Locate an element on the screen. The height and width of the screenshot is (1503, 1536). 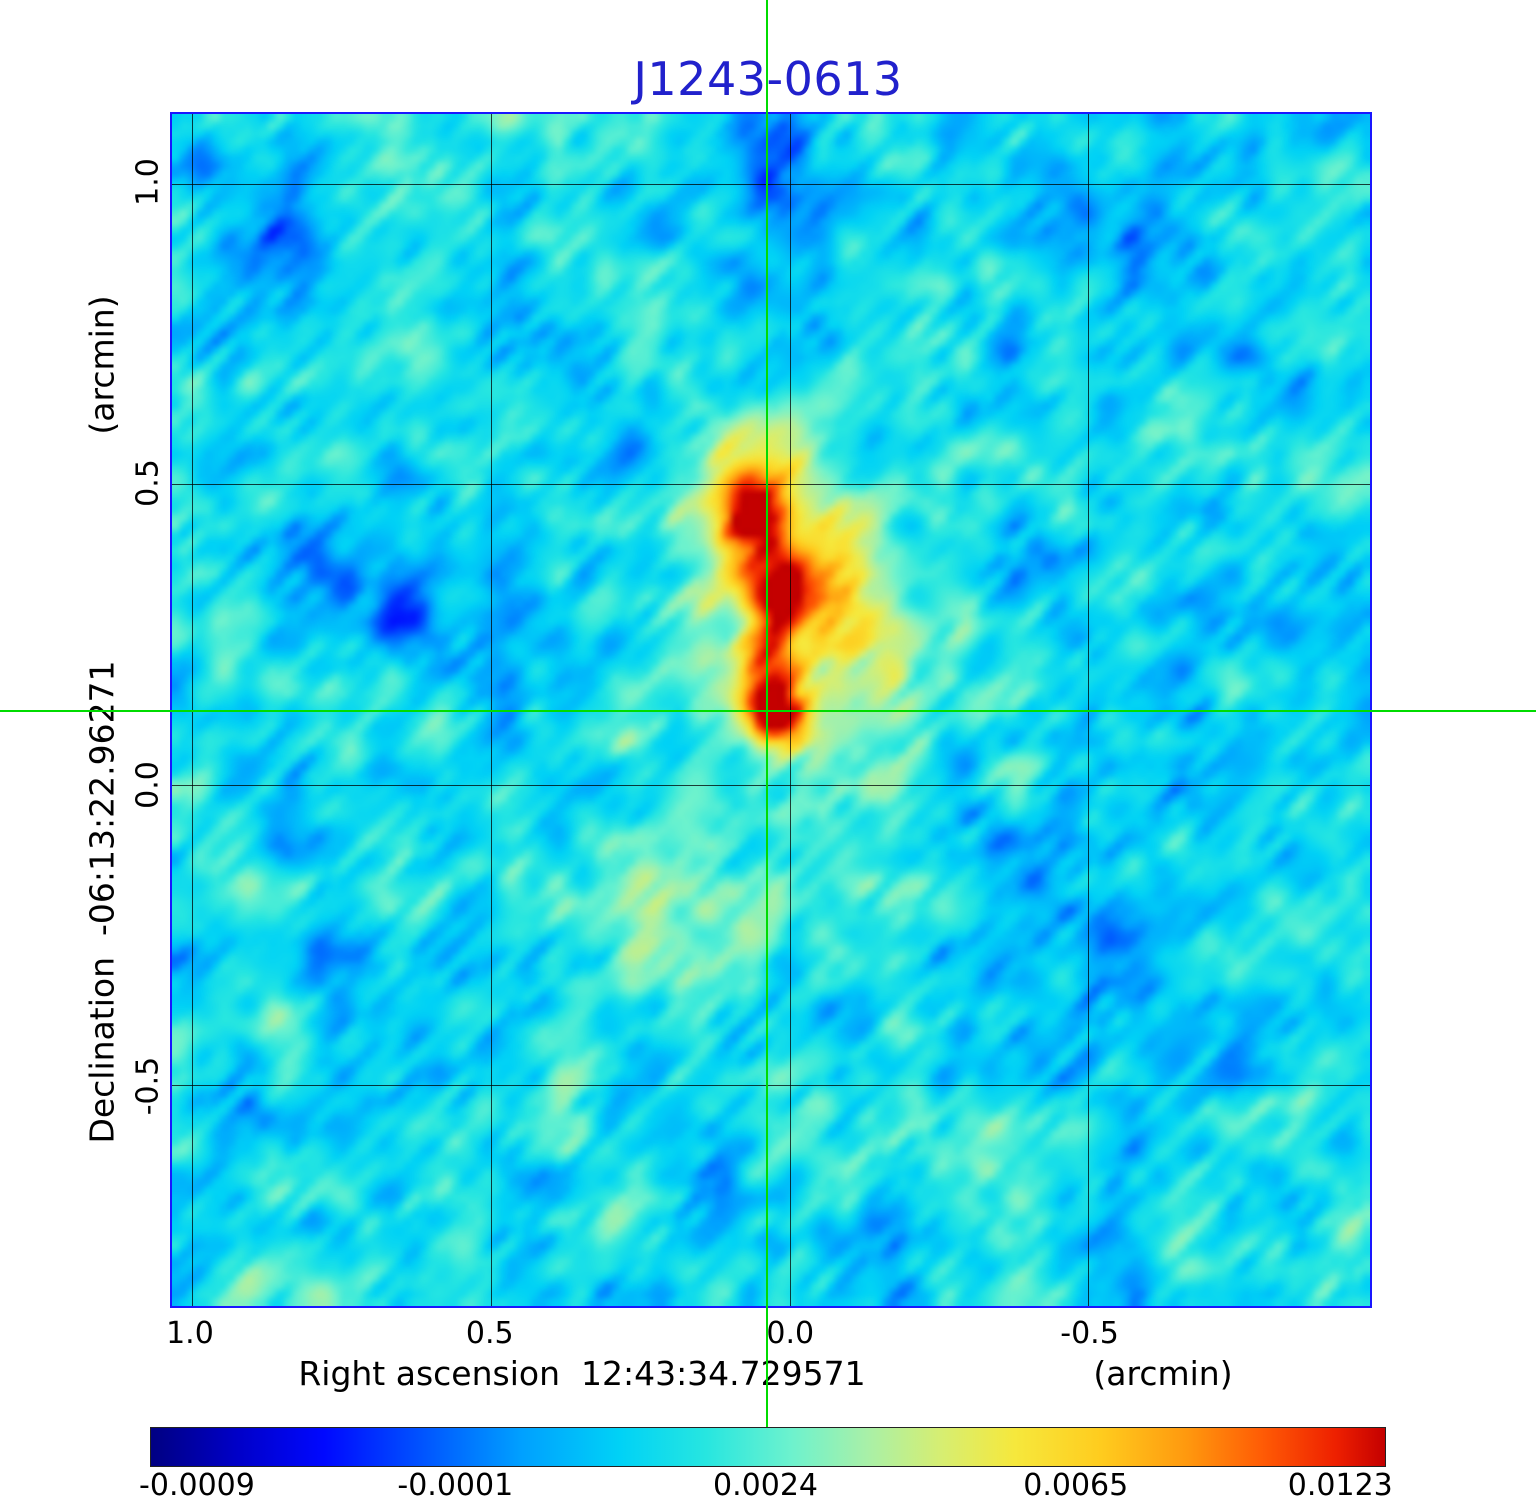
crosshair-vertical-line is located at coordinates (767, 713).